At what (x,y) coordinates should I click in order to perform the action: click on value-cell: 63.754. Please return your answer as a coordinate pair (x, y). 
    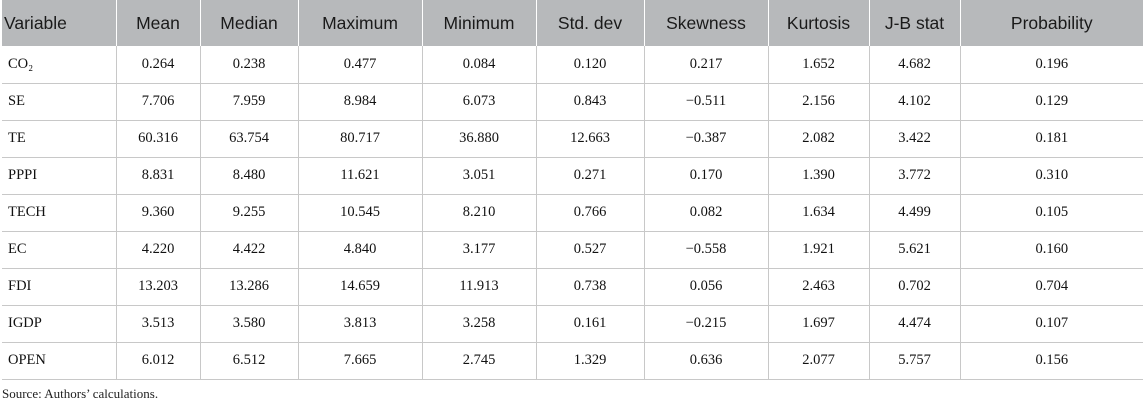
    Looking at the image, I should click on (249, 139).